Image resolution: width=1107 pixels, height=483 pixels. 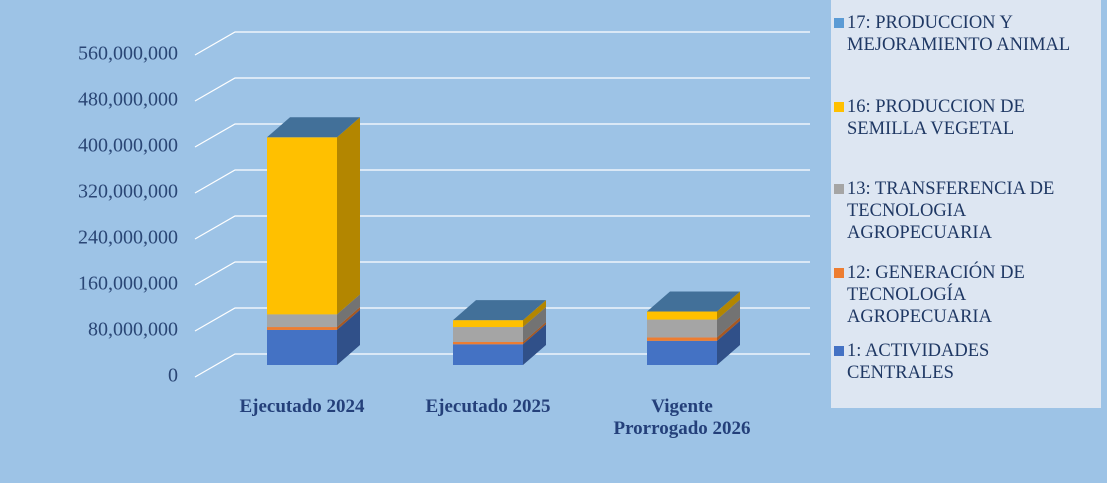 I want to click on y-tick-label: 80,000,000, so click(x=133, y=330).